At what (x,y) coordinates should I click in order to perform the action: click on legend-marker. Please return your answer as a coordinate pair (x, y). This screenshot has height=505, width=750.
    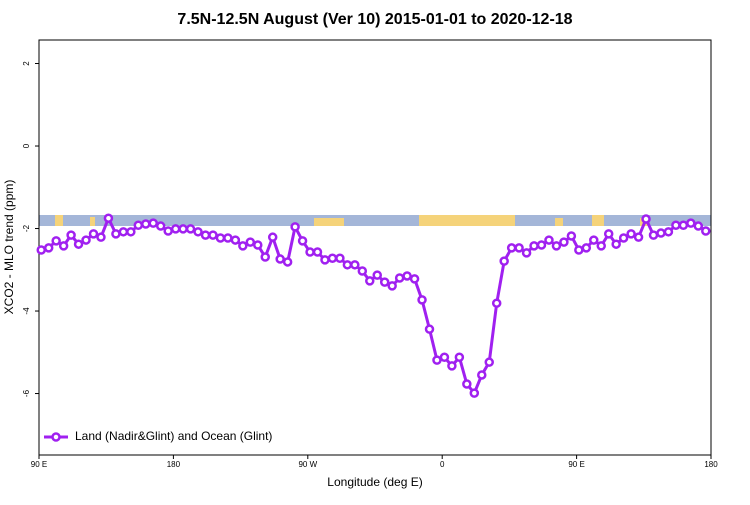
    Looking at the image, I should click on (56, 437).